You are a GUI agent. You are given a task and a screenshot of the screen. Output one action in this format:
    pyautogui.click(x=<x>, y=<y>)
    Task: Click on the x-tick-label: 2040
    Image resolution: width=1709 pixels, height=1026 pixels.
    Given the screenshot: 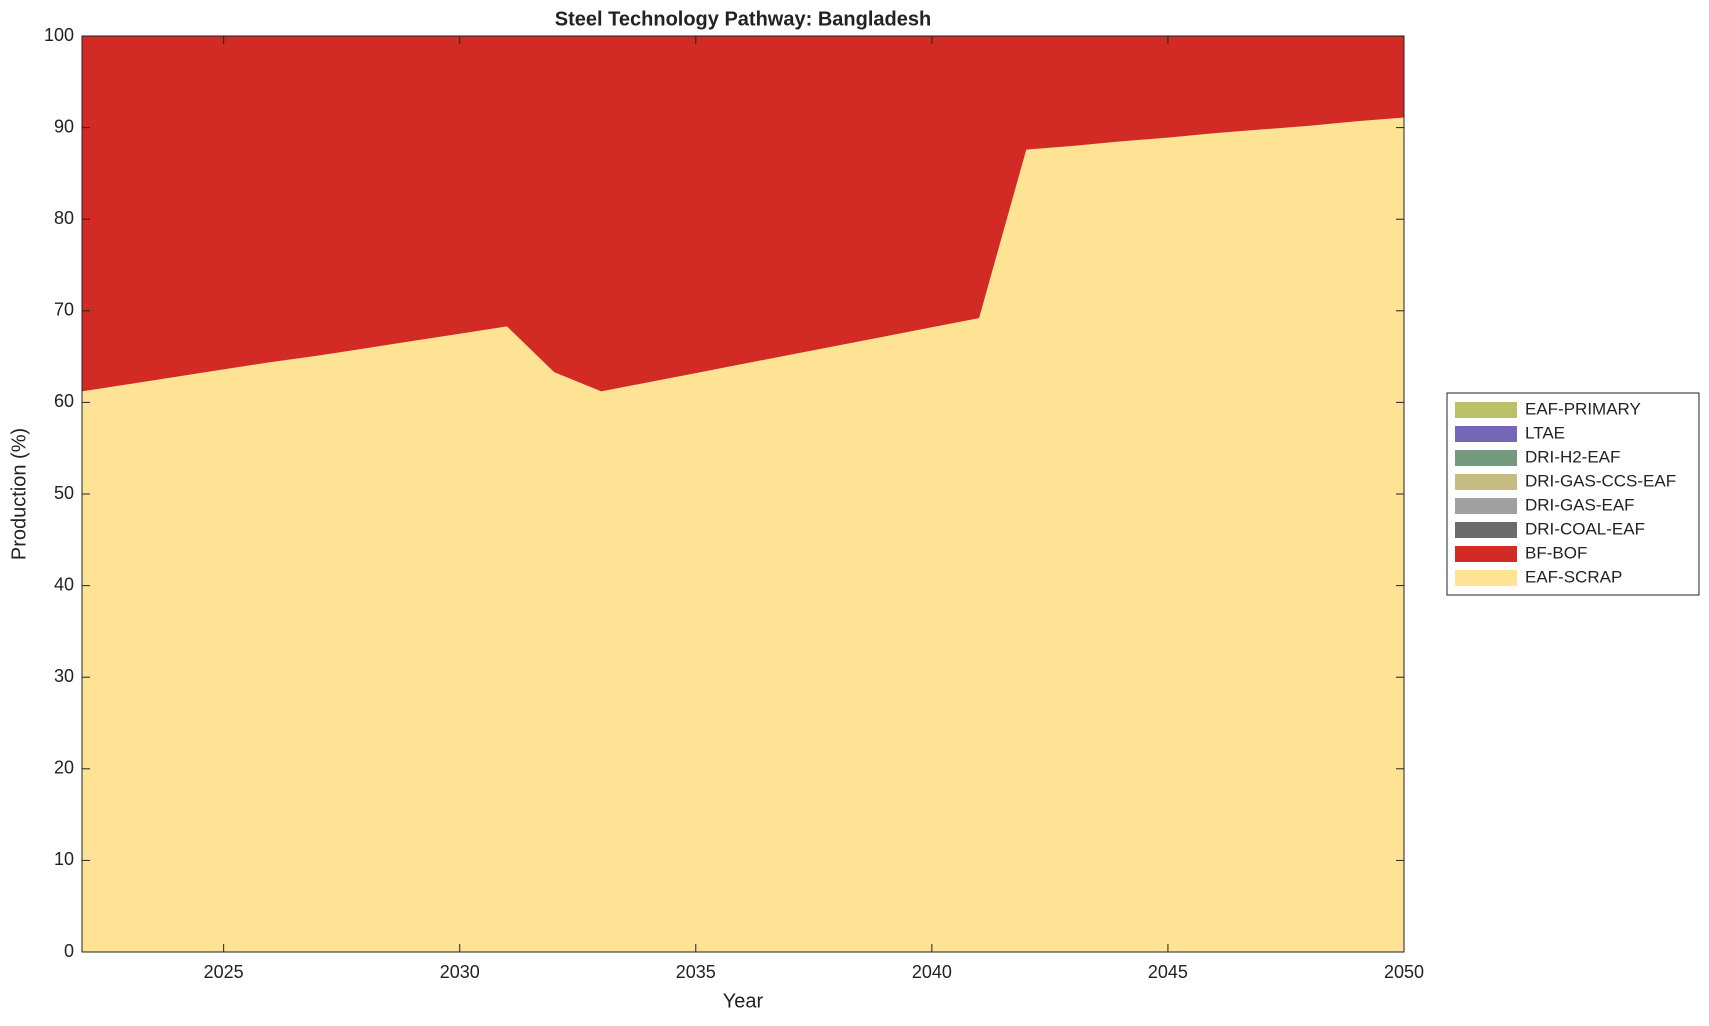 What is the action you would take?
    pyautogui.click(x=932, y=972)
    